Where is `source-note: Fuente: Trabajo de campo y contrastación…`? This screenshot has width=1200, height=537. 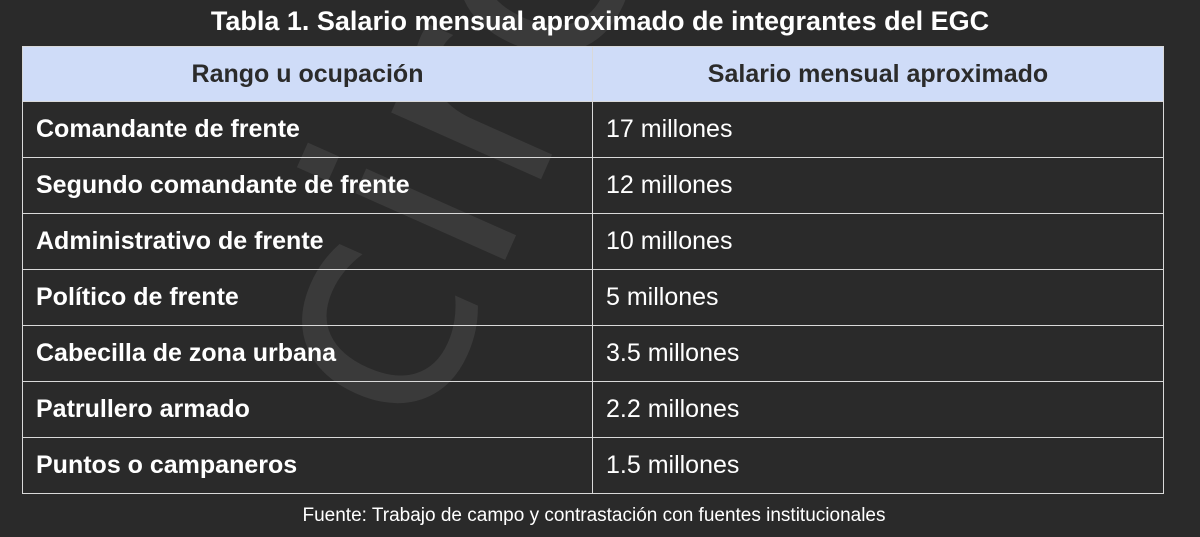 source-note: Fuente: Trabajo de campo y contrastación… is located at coordinates (594, 515).